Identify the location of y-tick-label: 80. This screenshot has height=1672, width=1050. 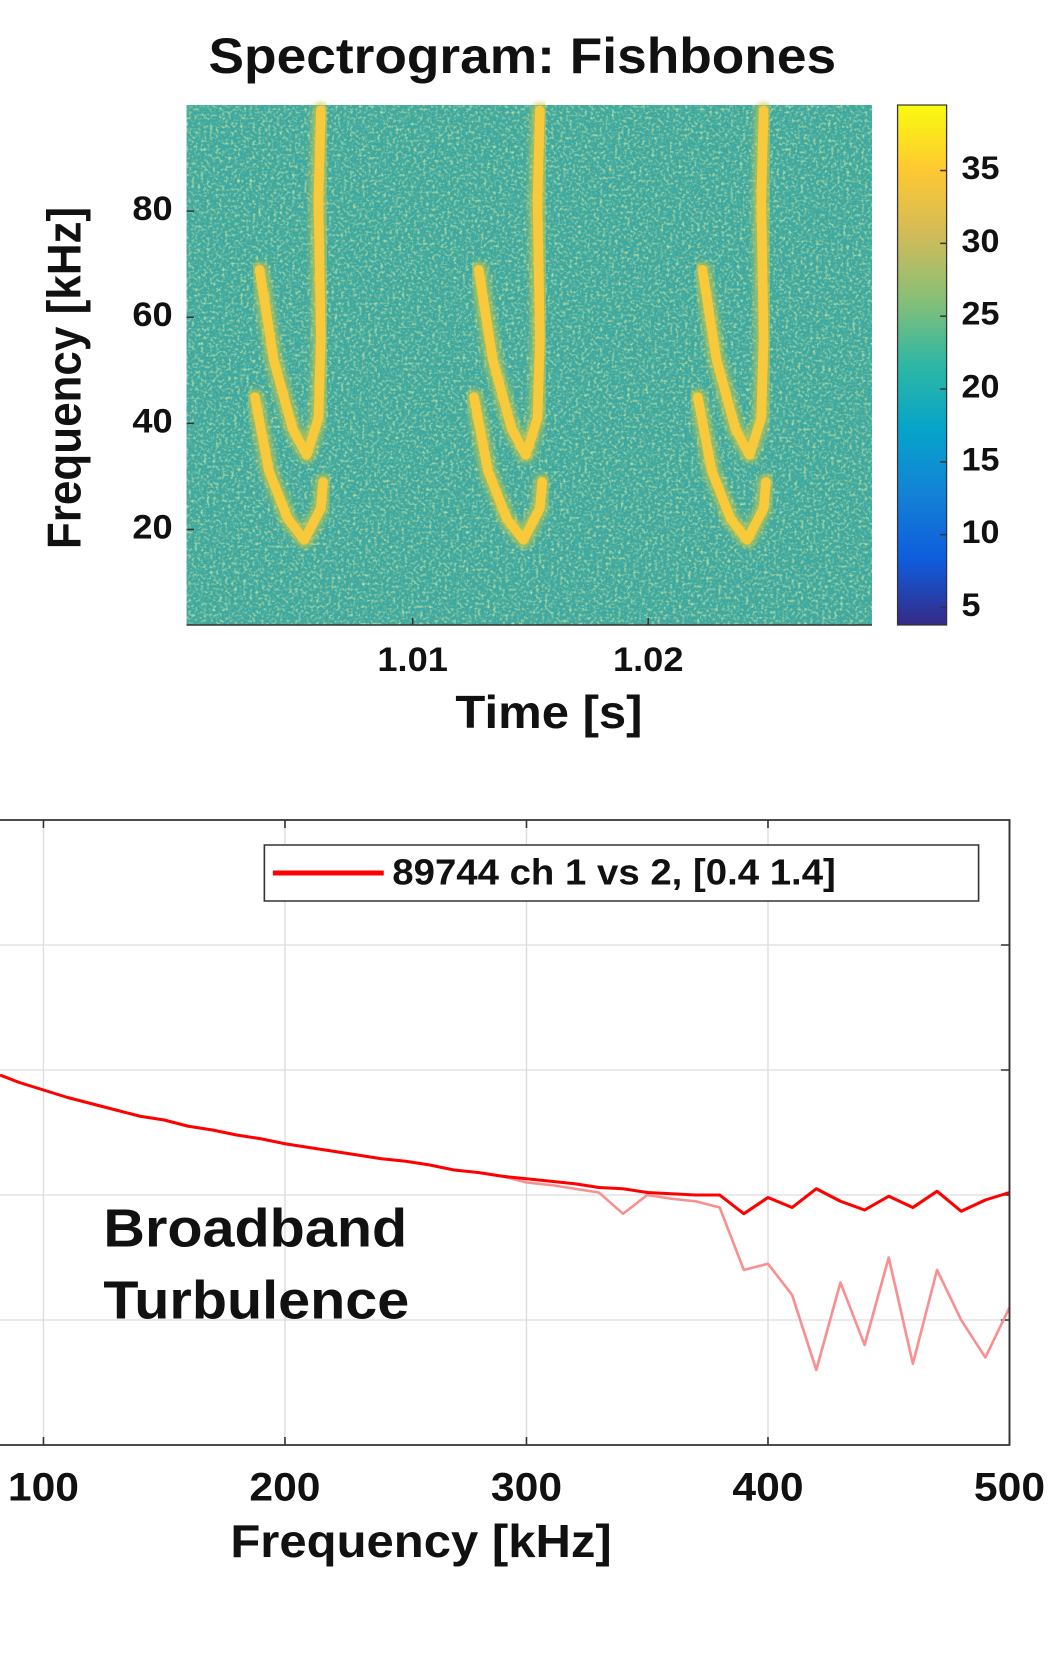
(152, 209).